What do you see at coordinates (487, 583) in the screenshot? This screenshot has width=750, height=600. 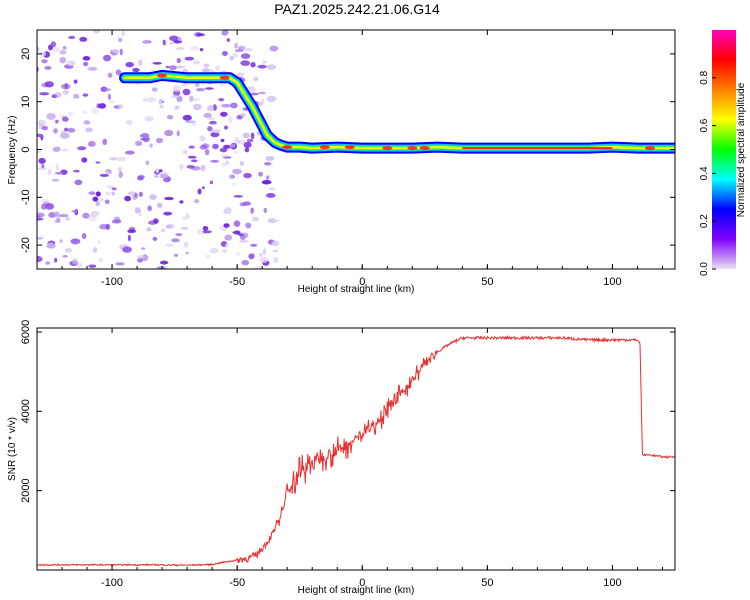 I see `snr-x-tick-label: 50` at bounding box center [487, 583].